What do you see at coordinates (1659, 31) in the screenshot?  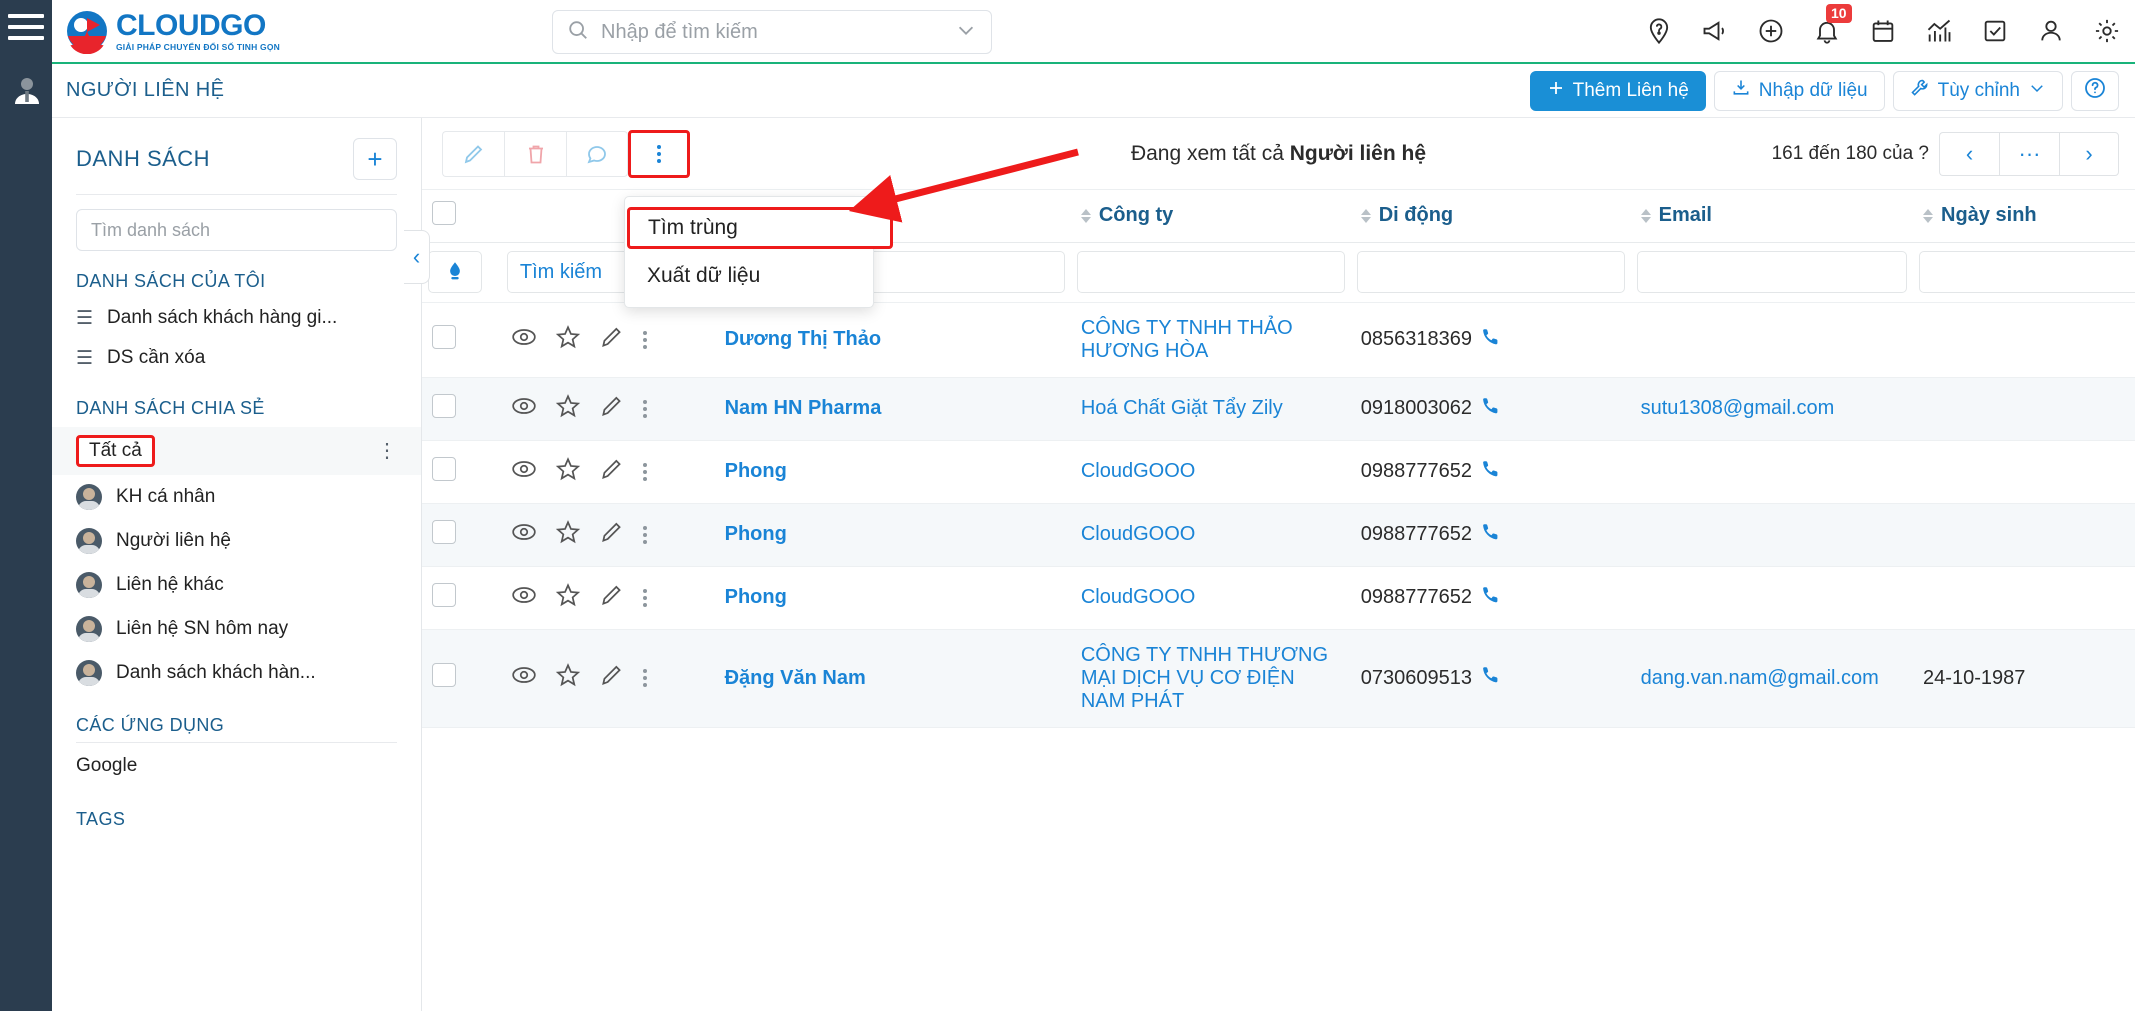 I see `location-pin-help-icon` at bounding box center [1659, 31].